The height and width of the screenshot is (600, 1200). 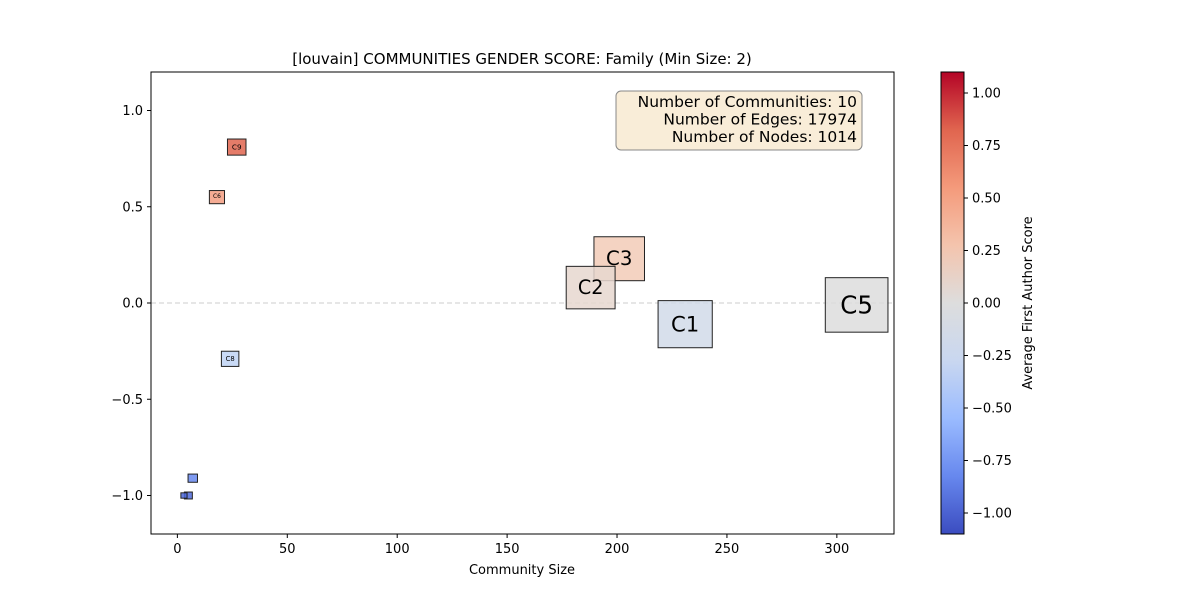 I want to click on x-tick: 200, so click(x=617, y=545).